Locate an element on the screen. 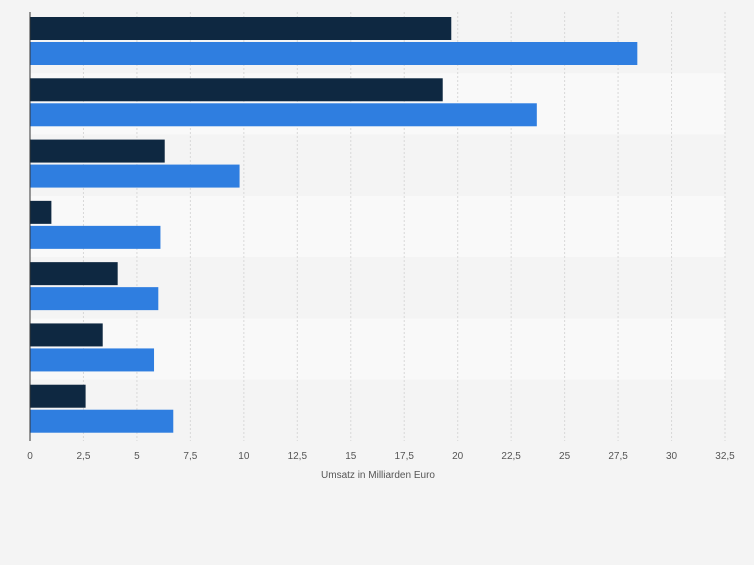  x-tick-label: 32,5 is located at coordinates (725, 456).